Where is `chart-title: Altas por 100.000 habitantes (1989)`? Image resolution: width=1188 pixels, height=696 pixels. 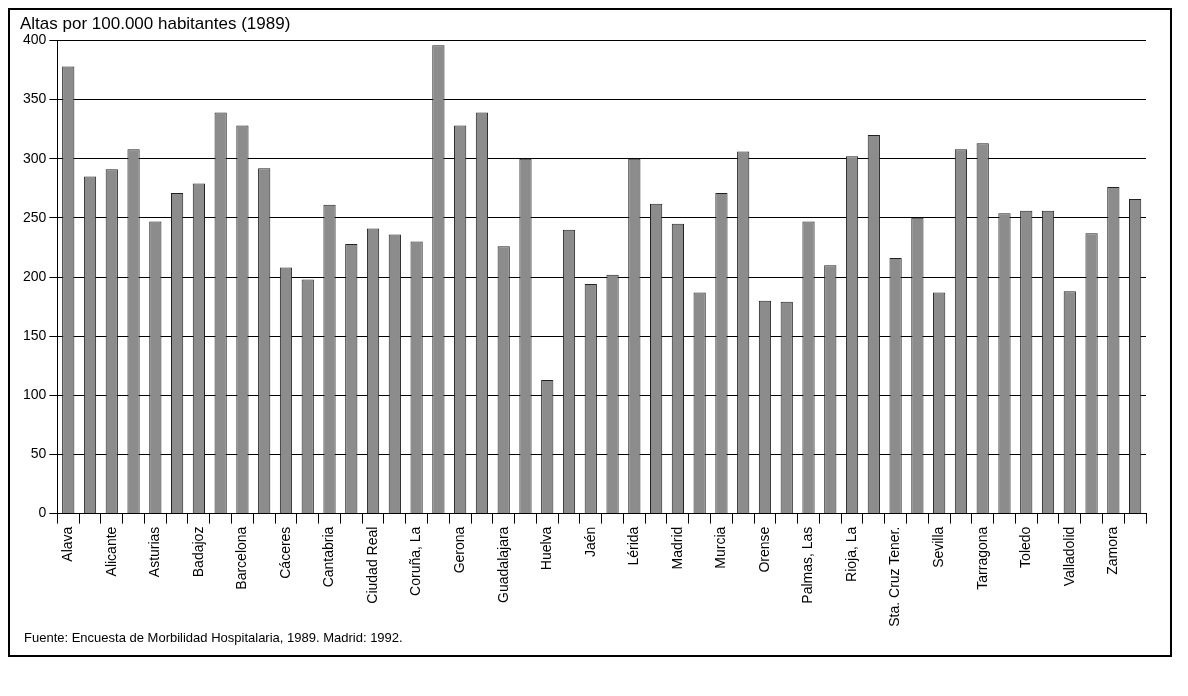
chart-title: Altas por 100.000 habitantes (1989) is located at coordinates (155, 23).